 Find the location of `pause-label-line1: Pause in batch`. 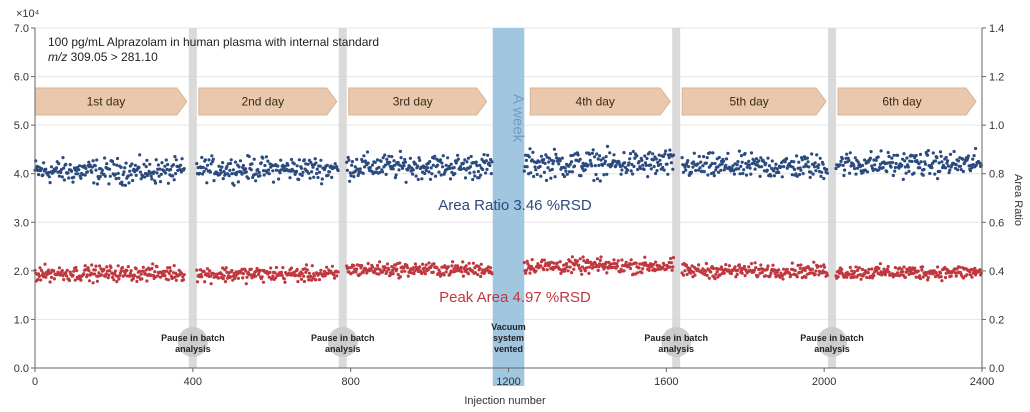

pause-label-line1: Pause in batch is located at coordinates (676, 338).